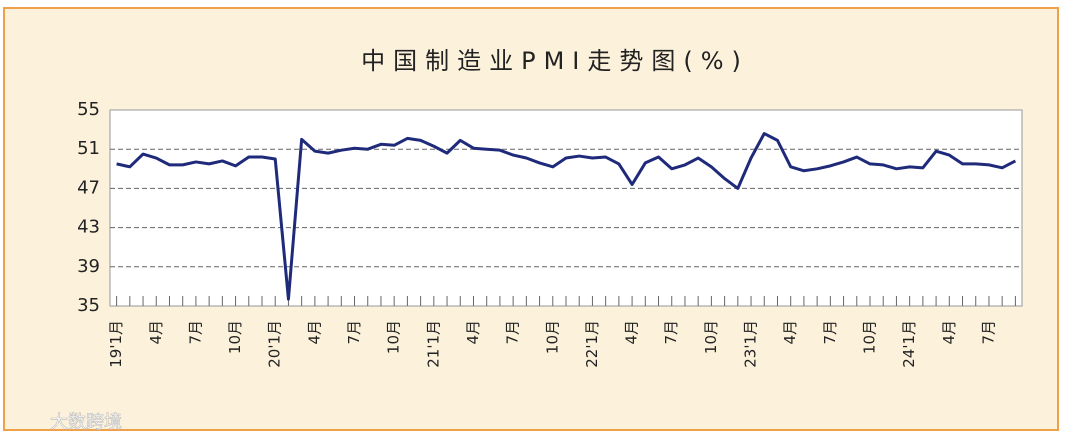 The image size is (1080, 447). I want to click on x-tick-label: 23'1月, so click(751, 344).